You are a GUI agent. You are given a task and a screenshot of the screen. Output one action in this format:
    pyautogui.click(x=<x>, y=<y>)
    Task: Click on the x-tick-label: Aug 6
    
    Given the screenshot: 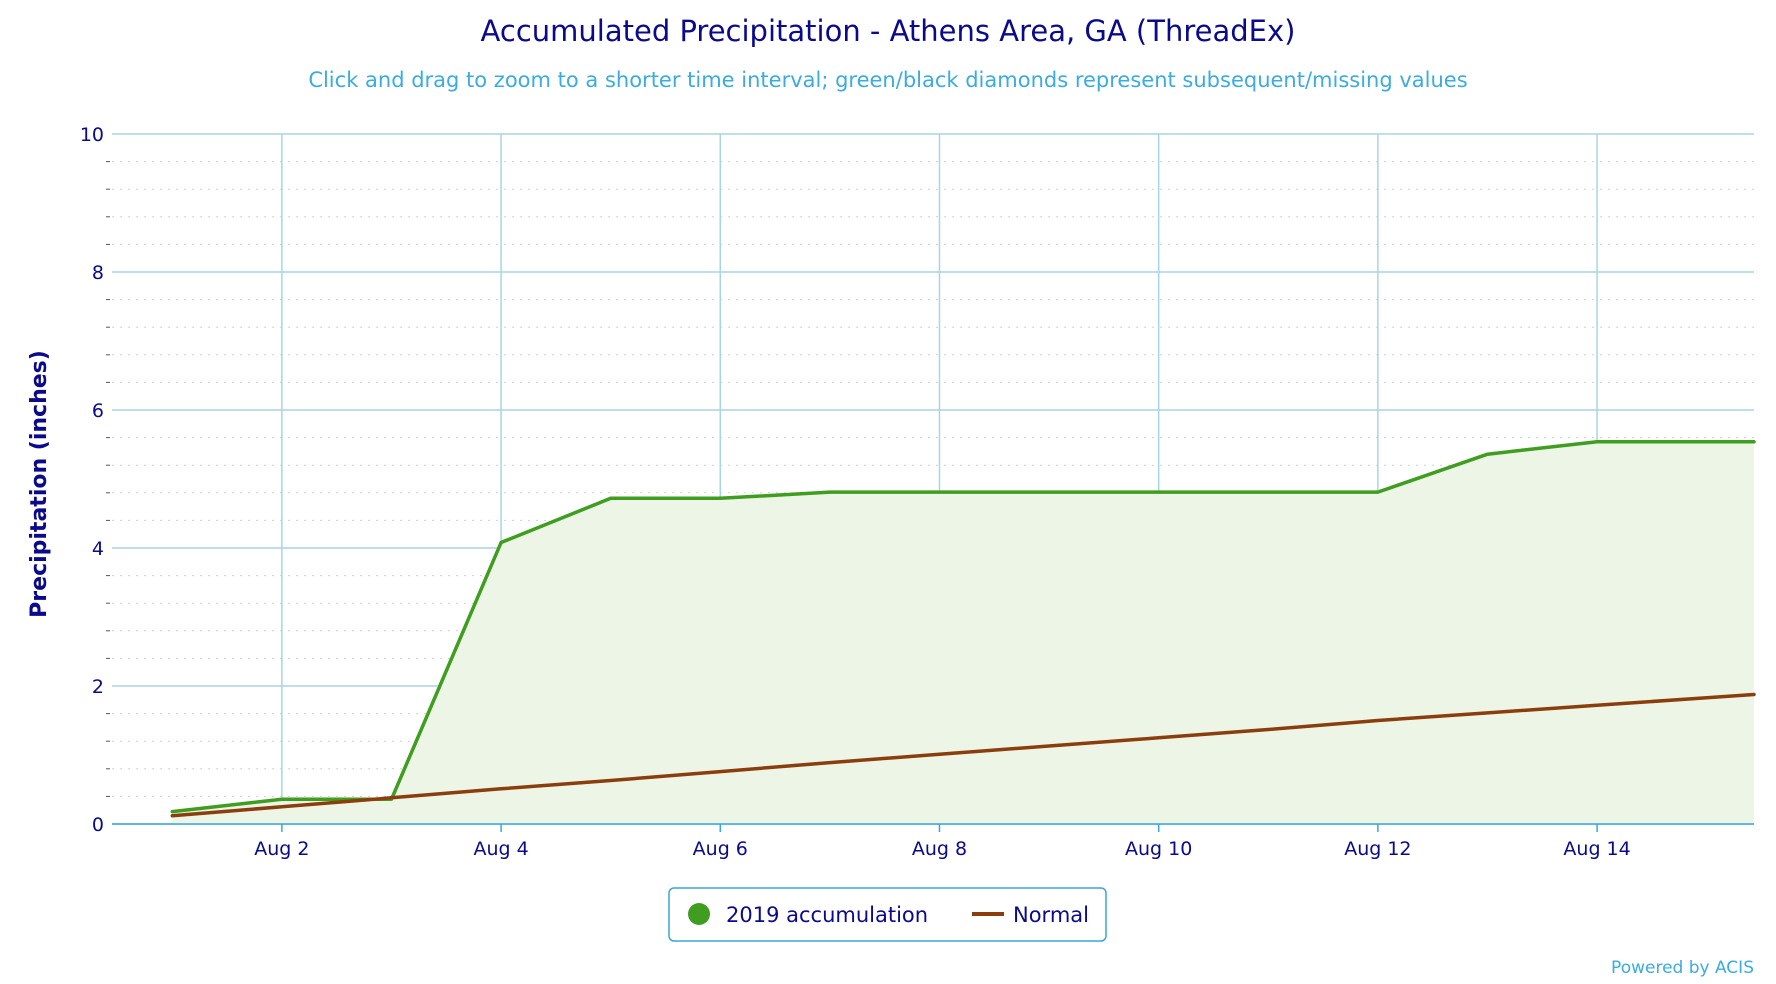 What is the action you would take?
    pyautogui.click(x=720, y=849)
    